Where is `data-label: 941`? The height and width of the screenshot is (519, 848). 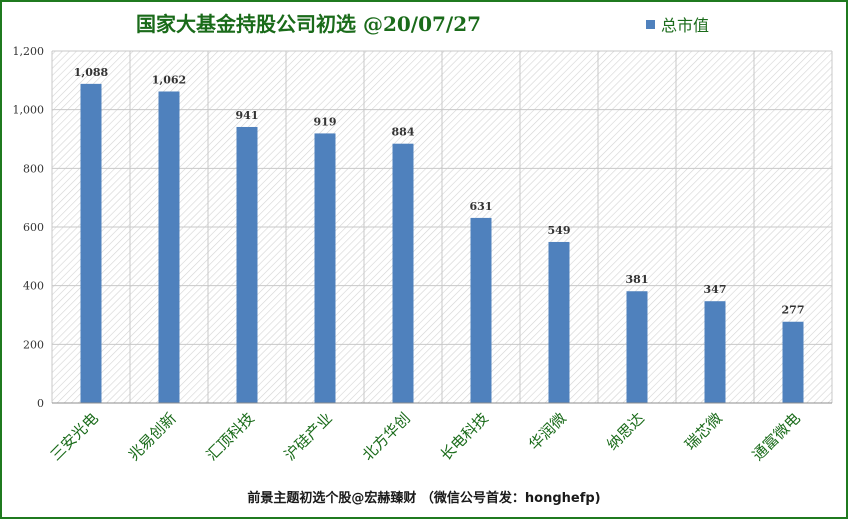 data-label: 941 is located at coordinates (247, 115).